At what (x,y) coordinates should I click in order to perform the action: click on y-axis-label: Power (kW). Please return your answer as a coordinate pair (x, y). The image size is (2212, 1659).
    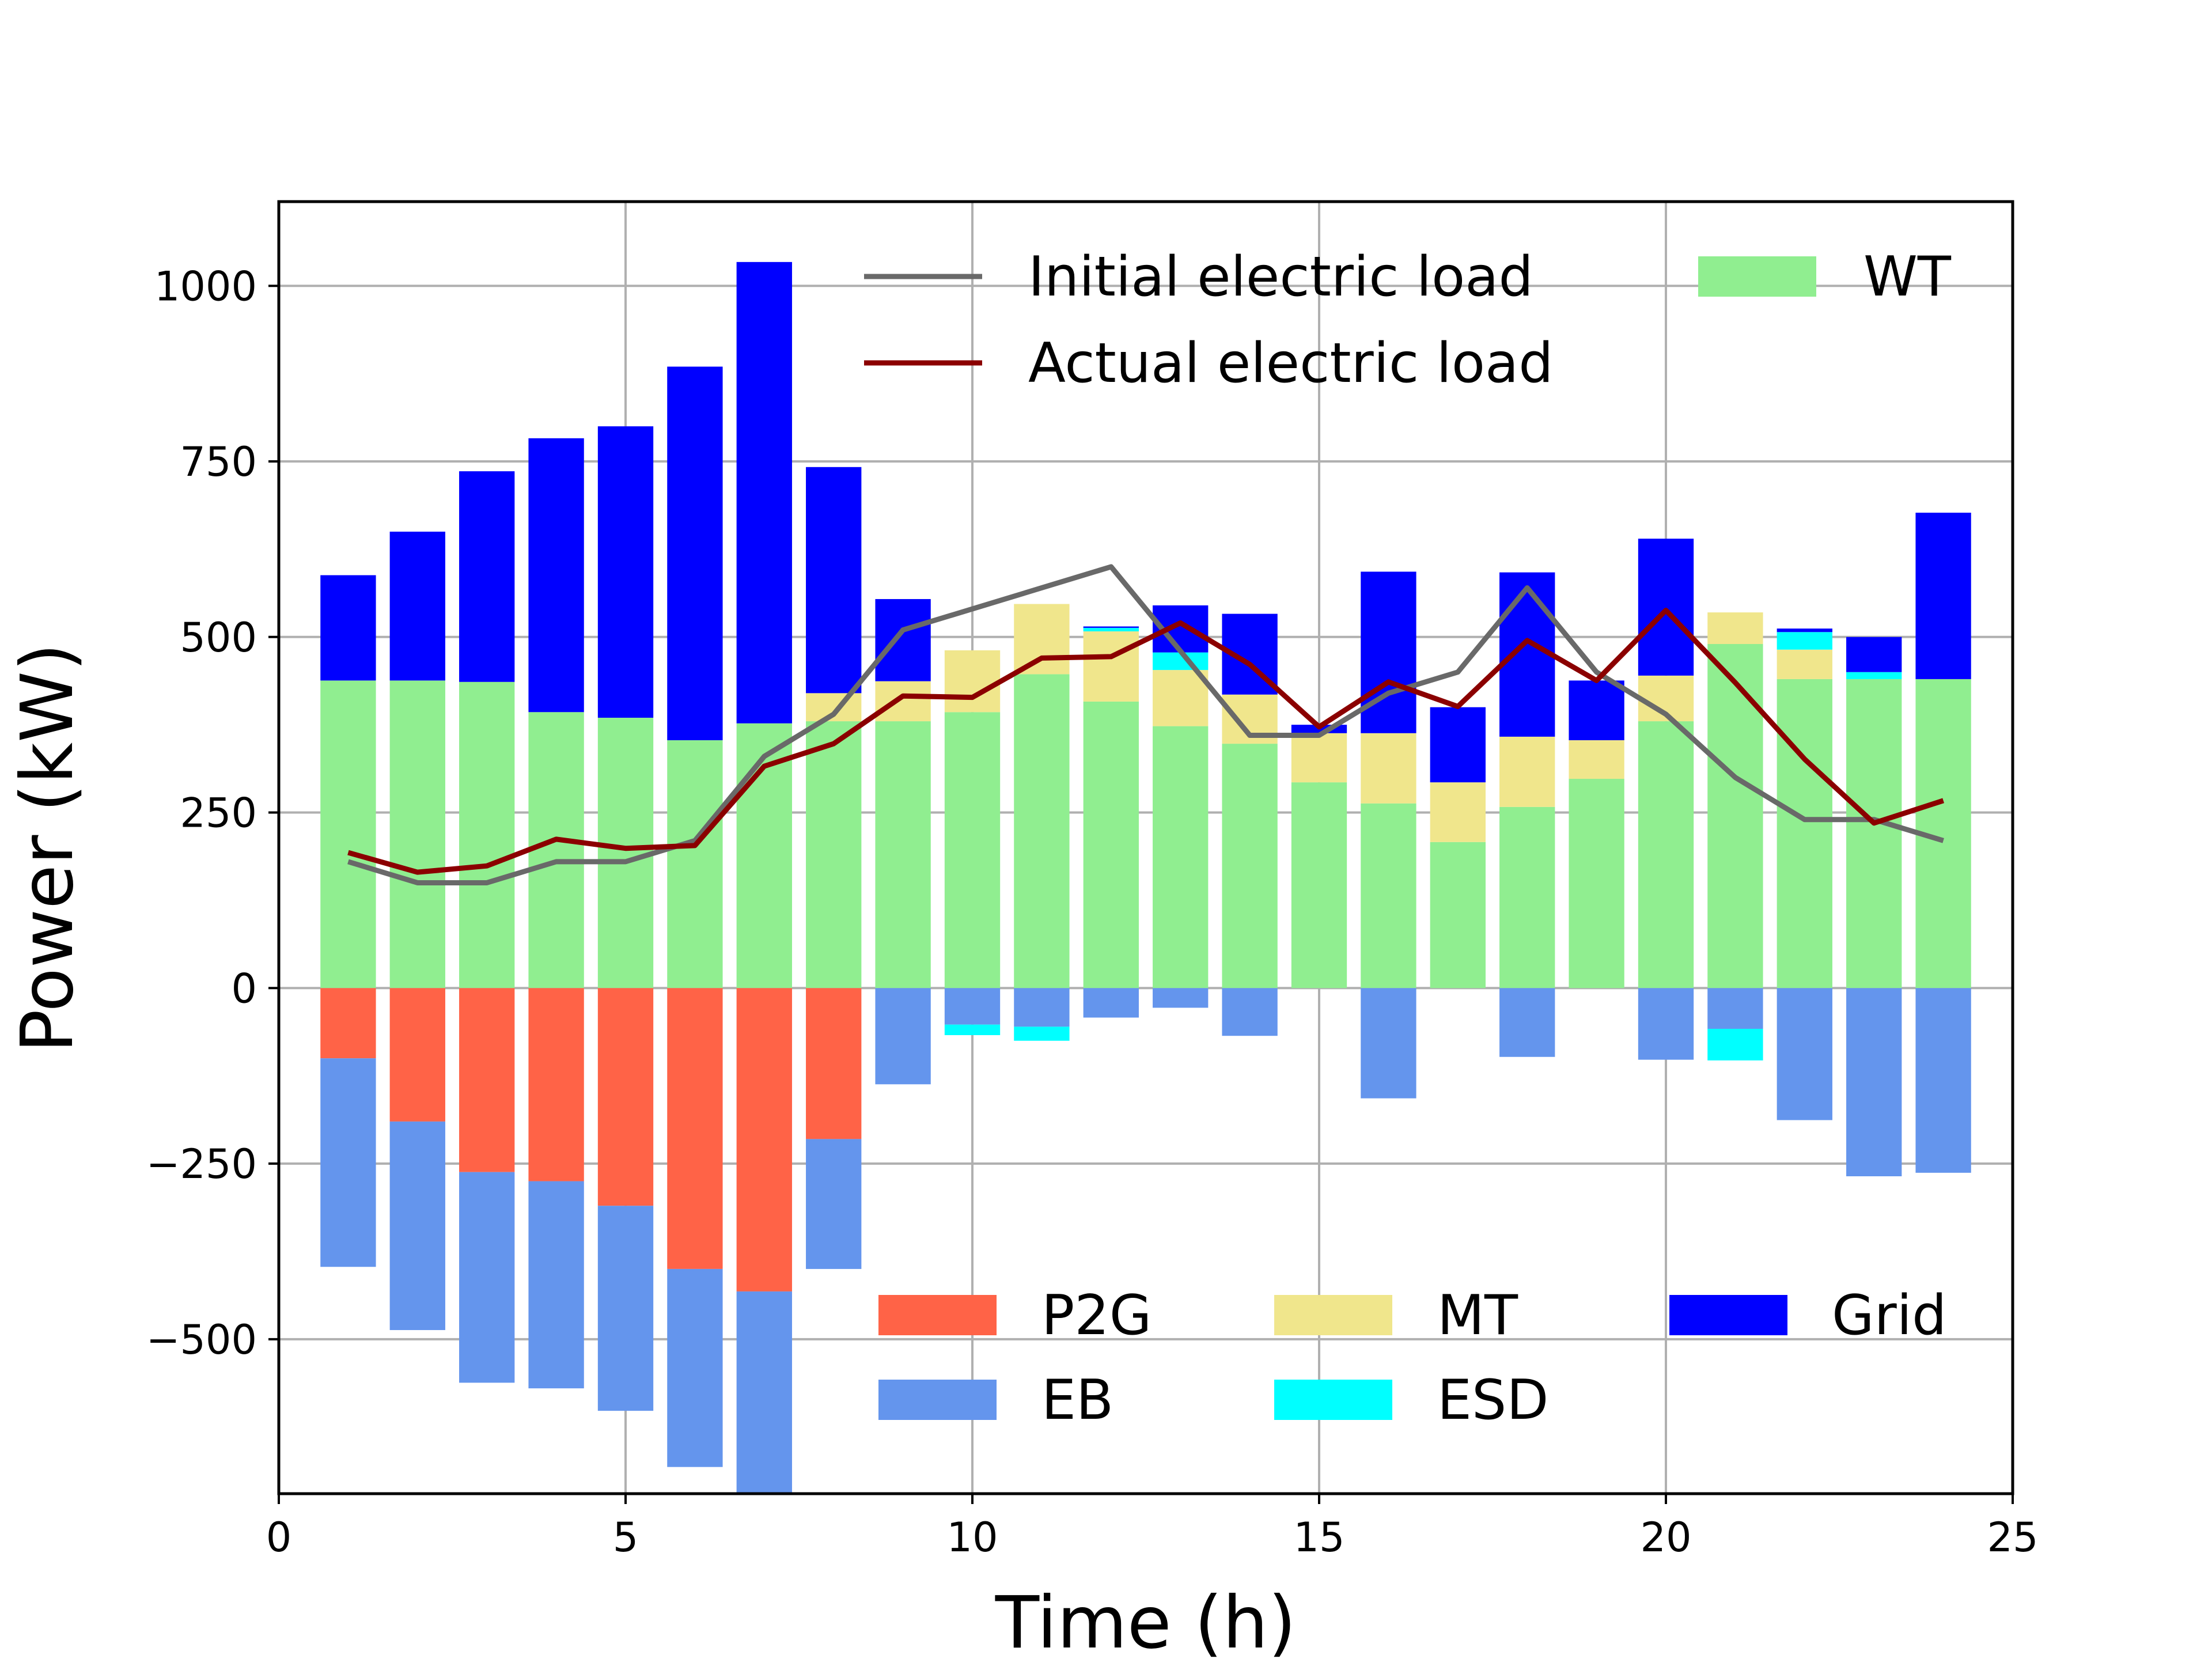
    Looking at the image, I should click on (47, 847).